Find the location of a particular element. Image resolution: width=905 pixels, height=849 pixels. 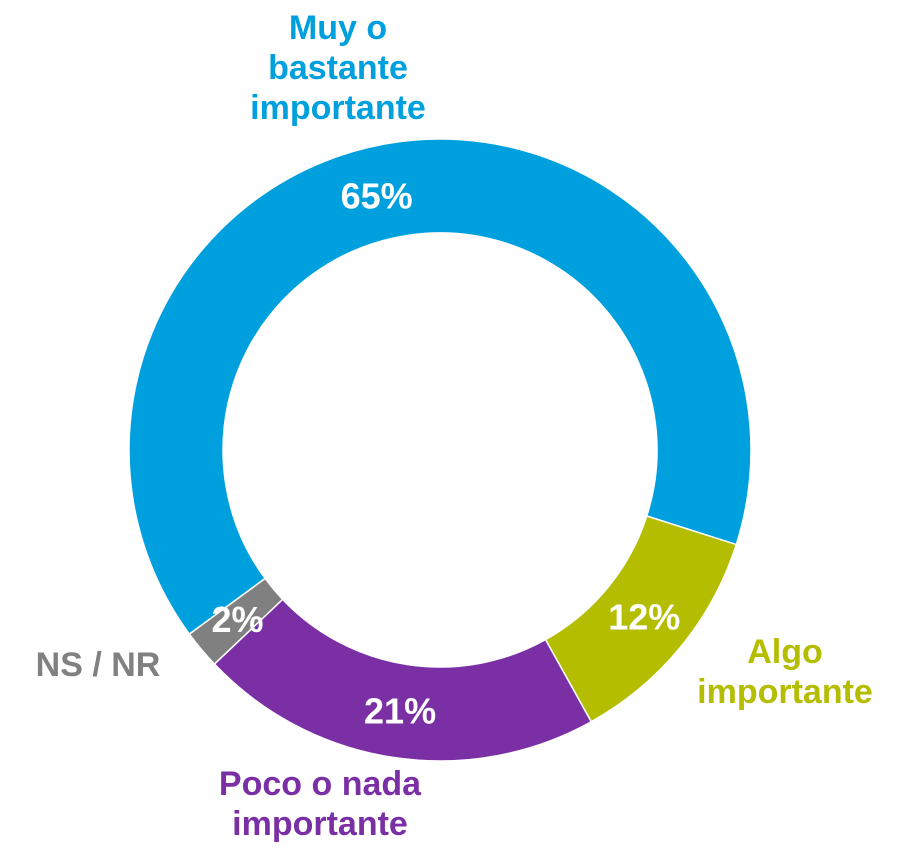

category-label: NS / NR is located at coordinates (98, 665).